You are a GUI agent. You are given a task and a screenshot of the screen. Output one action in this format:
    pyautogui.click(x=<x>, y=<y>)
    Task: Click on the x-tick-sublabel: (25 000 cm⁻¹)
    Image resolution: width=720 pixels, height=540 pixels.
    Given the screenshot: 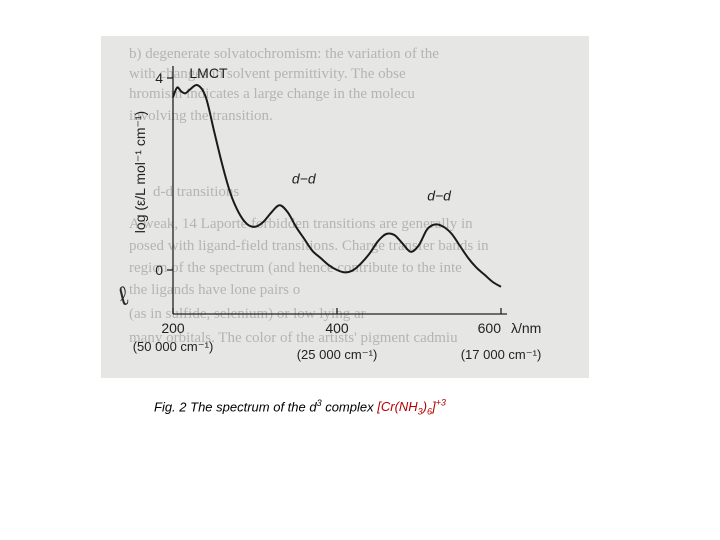 What is the action you would take?
    pyautogui.click(x=337, y=354)
    